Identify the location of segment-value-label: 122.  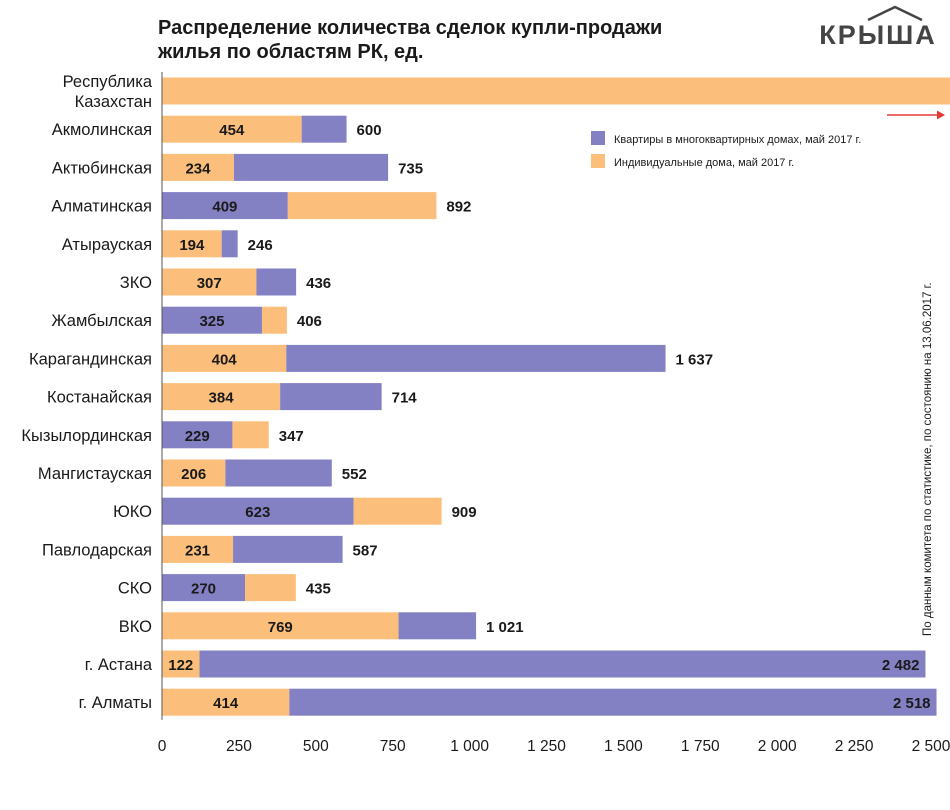
(180, 665).